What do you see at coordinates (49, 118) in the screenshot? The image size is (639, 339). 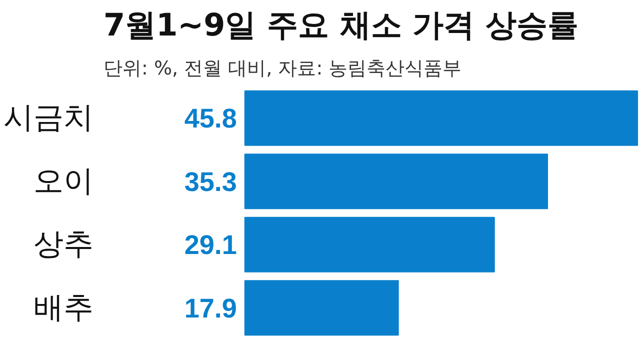 I see `y-tick-label: 시금치` at bounding box center [49, 118].